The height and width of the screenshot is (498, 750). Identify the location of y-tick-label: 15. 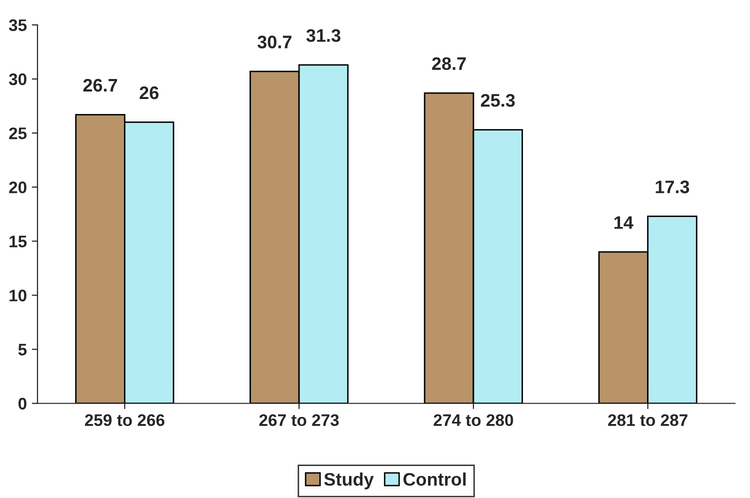
(18, 242).